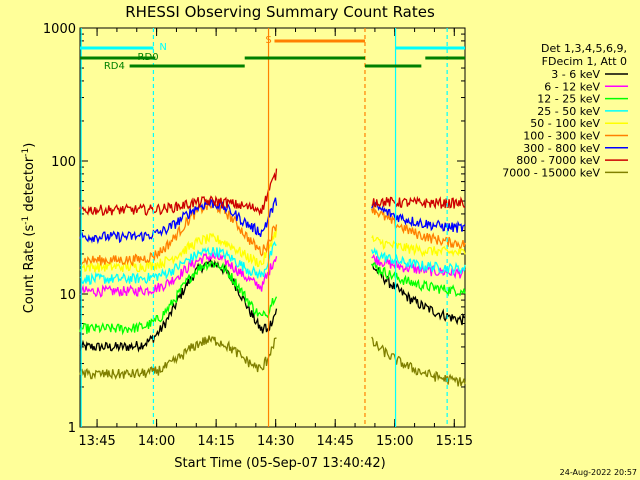 The height and width of the screenshot is (480, 640). I want to click on x-axis-label: Start Time (05-Sep-07 13:40:42), so click(279, 463).